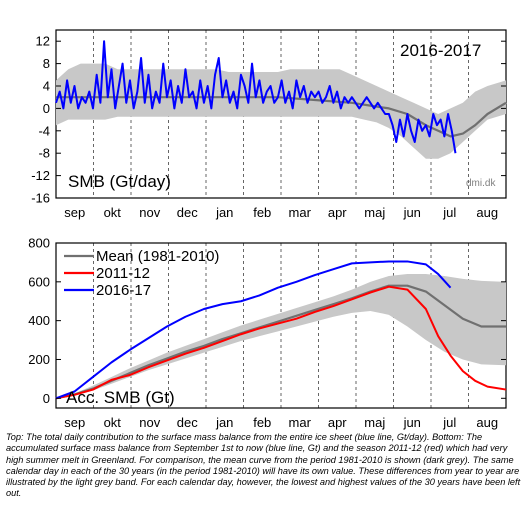 This screenshot has width=532, height=519. I want to click on y-tick-label: 600, so click(39, 281).